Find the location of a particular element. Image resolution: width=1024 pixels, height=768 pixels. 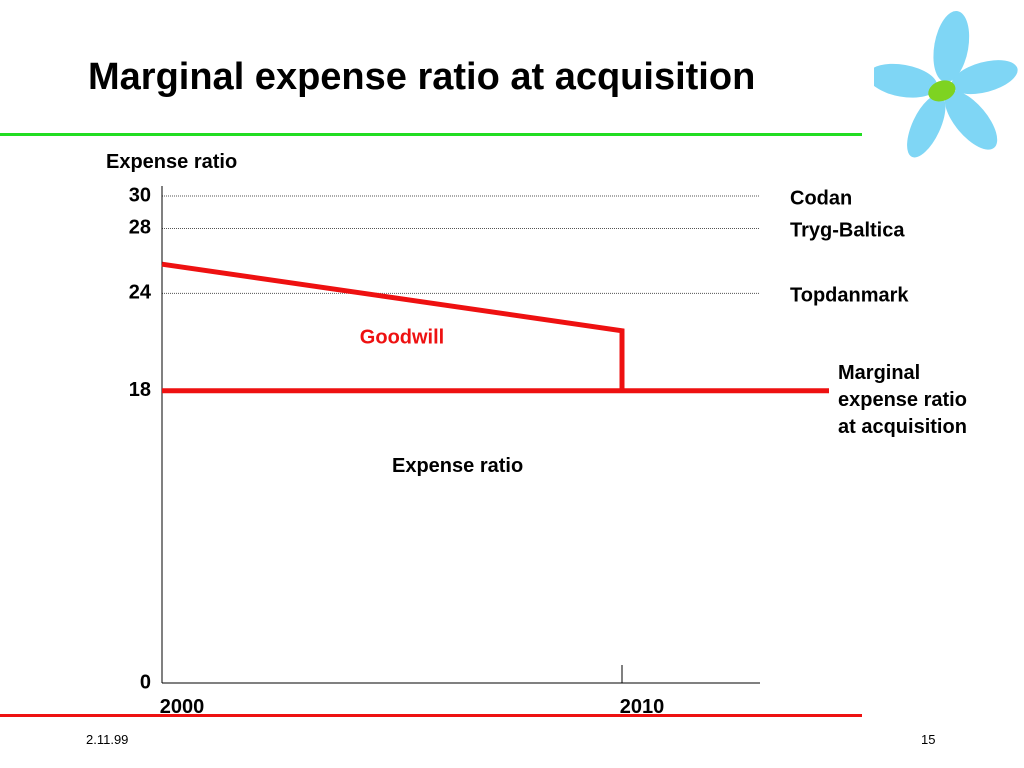

y-tick-label: 0 is located at coordinates (145, 682).